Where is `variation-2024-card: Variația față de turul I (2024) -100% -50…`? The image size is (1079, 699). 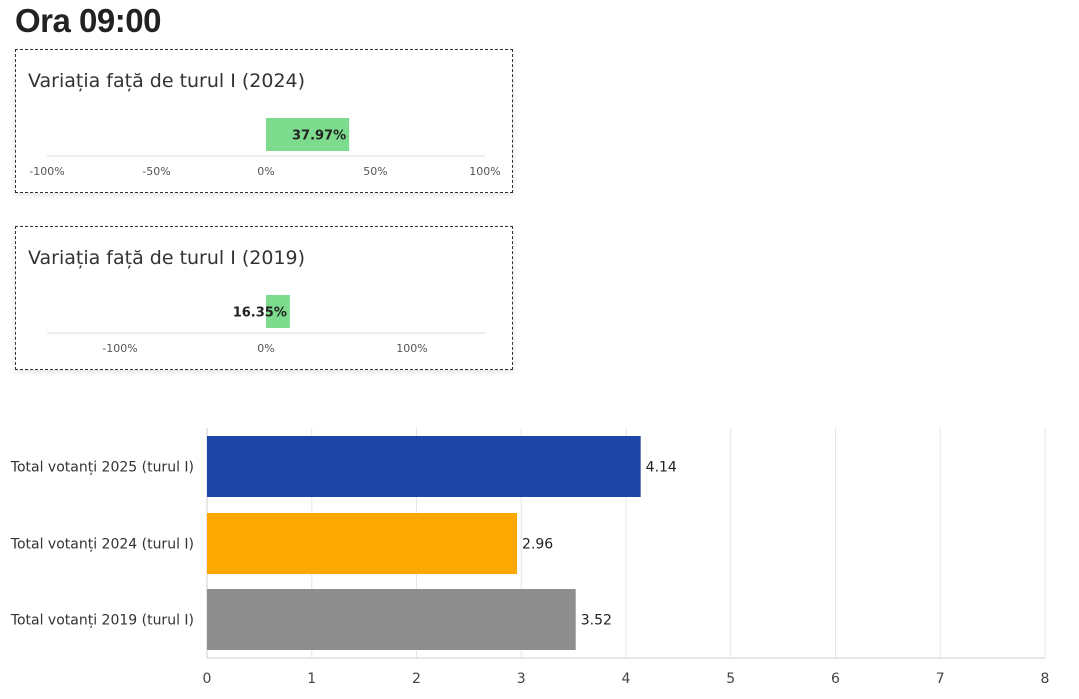 variation-2024-card: Variația față de turul I (2024) -100% -50… is located at coordinates (264, 121).